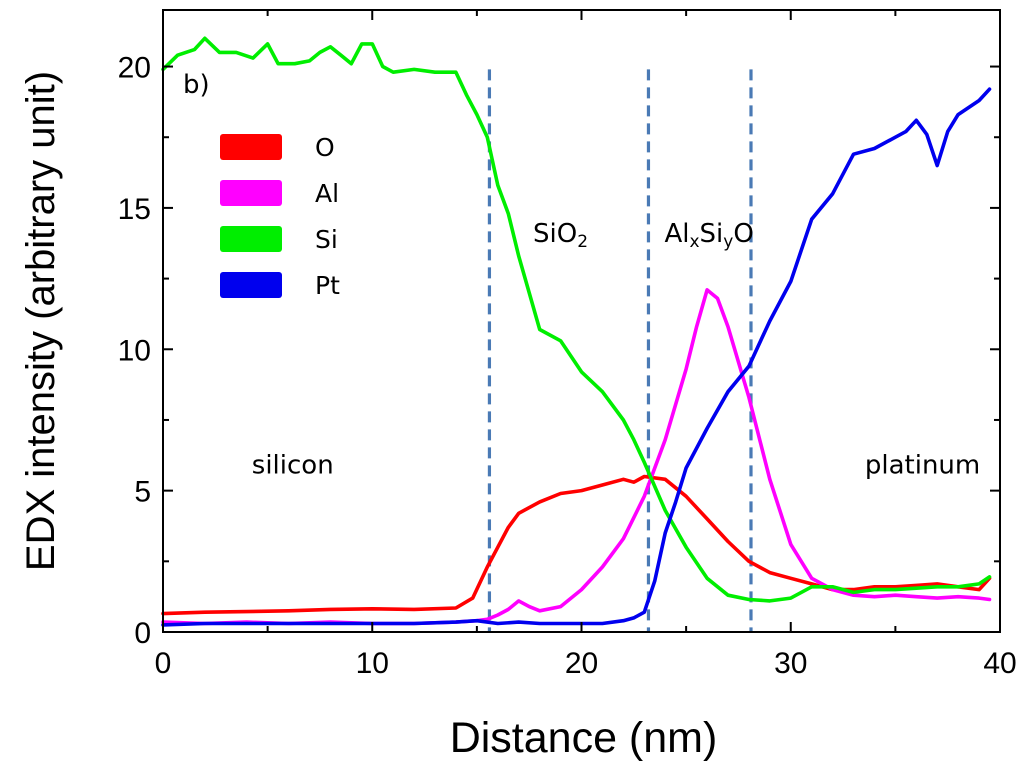 The height and width of the screenshot is (766, 1036). What do you see at coordinates (327, 285) in the screenshot?
I see `legend-label-pt: Pt` at bounding box center [327, 285].